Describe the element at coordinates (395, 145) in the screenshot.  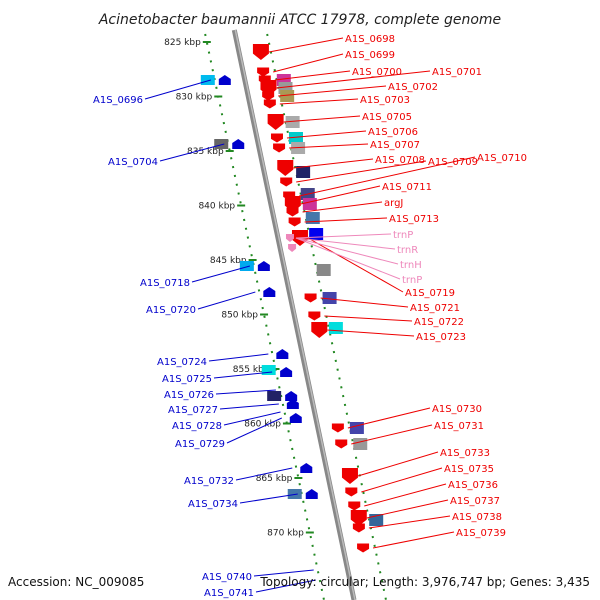
I see `gene-label: A1S_0707` at that location.